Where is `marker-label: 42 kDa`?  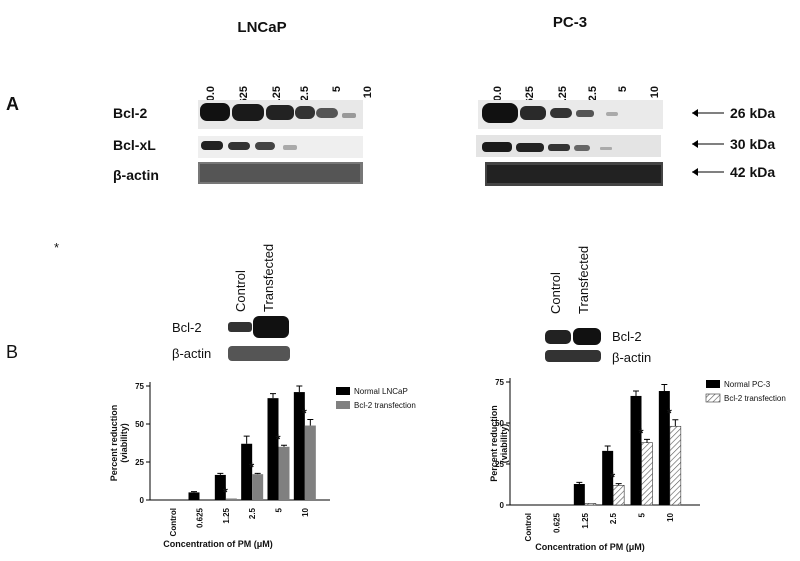 marker-label: 42 kDa is located at coordinates (752, 172).